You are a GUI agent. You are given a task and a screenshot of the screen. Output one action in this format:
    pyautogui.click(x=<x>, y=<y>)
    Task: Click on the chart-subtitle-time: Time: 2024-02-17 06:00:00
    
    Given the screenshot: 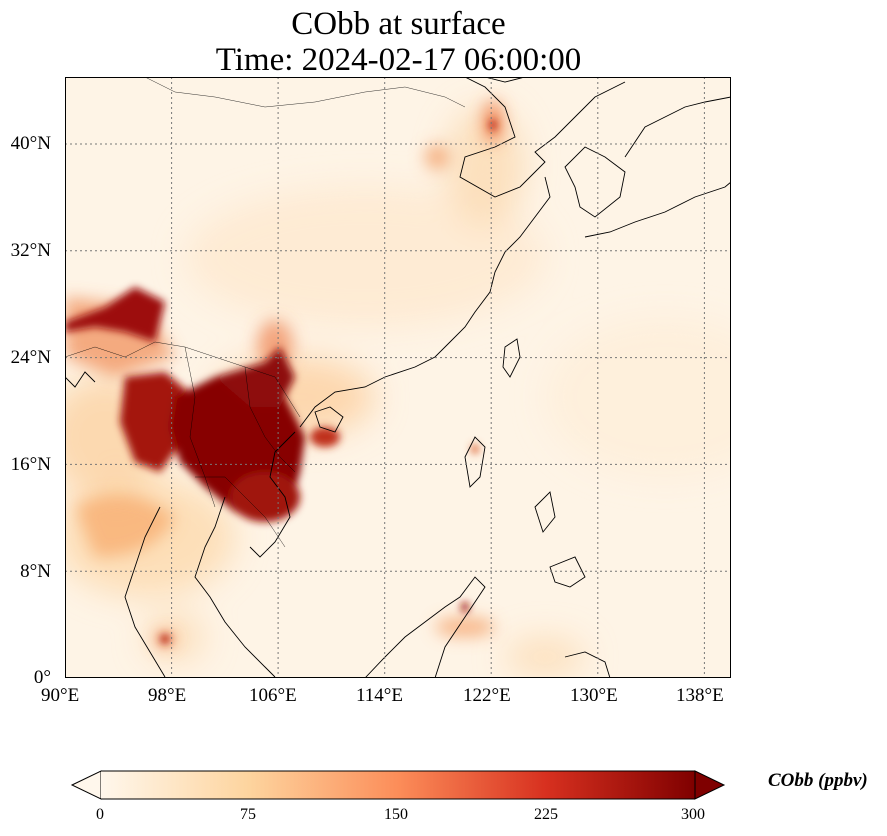 What is the action you would take?
    pyautogui.click(x=398, y=60)
    